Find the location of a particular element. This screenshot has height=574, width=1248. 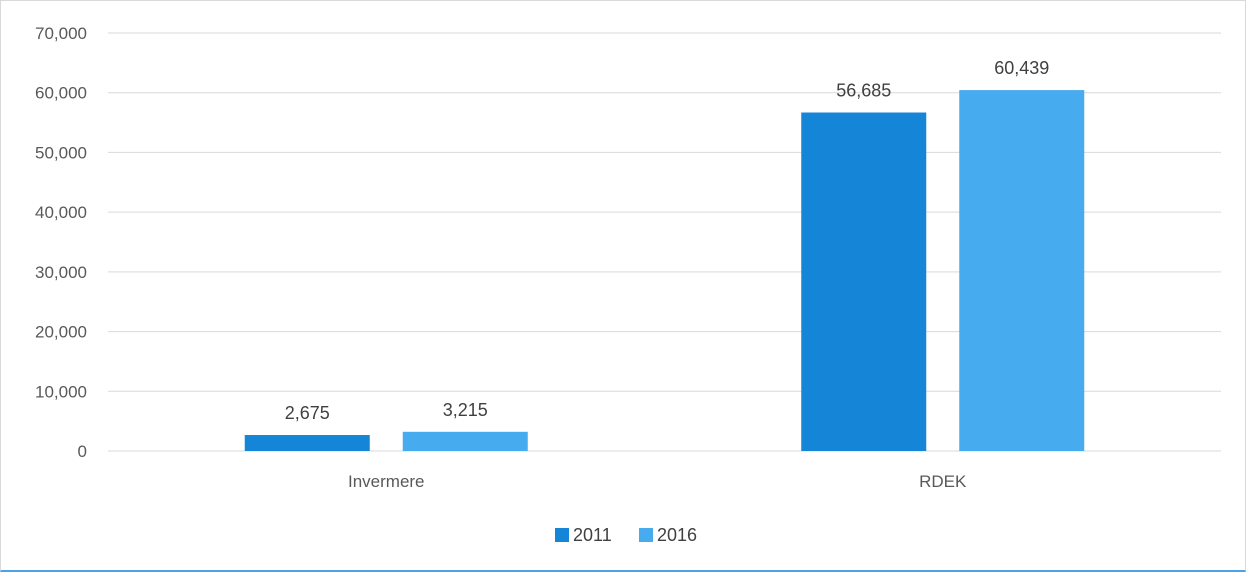

legend-label: 2016 is located at coordinates (677, 535).